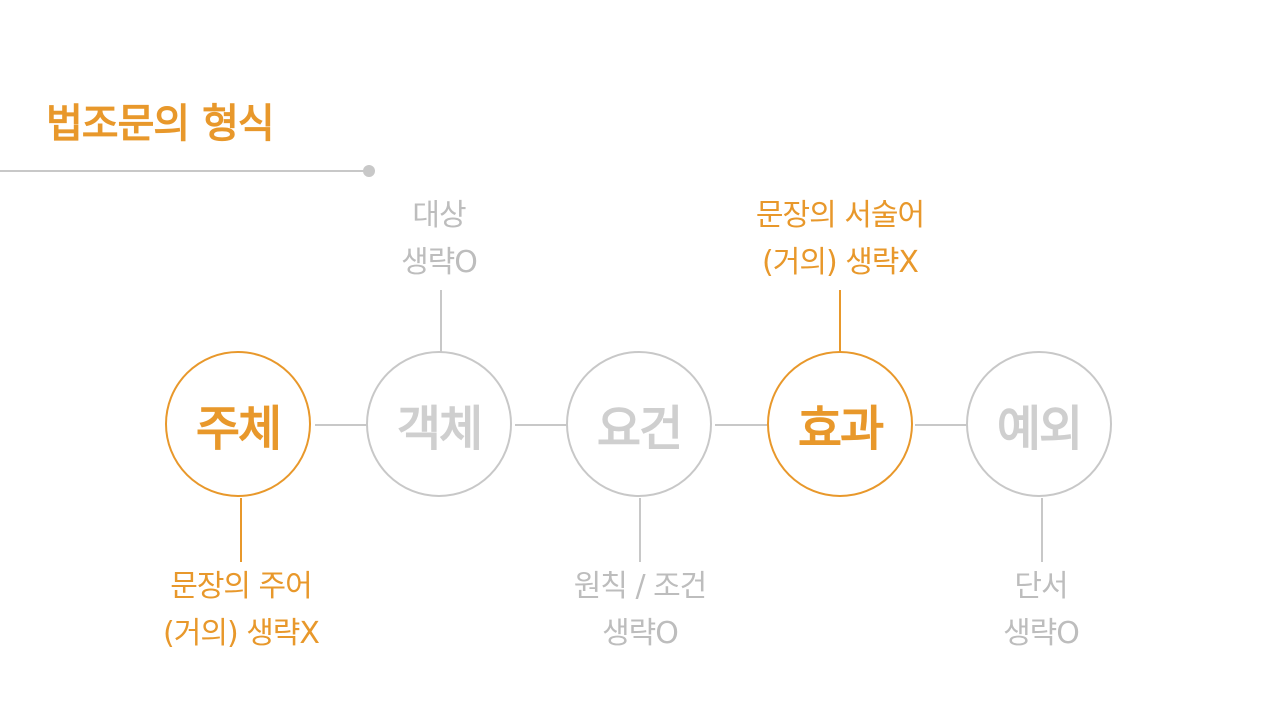  I want to click on node-requirement: 요건, so click(639, 424).